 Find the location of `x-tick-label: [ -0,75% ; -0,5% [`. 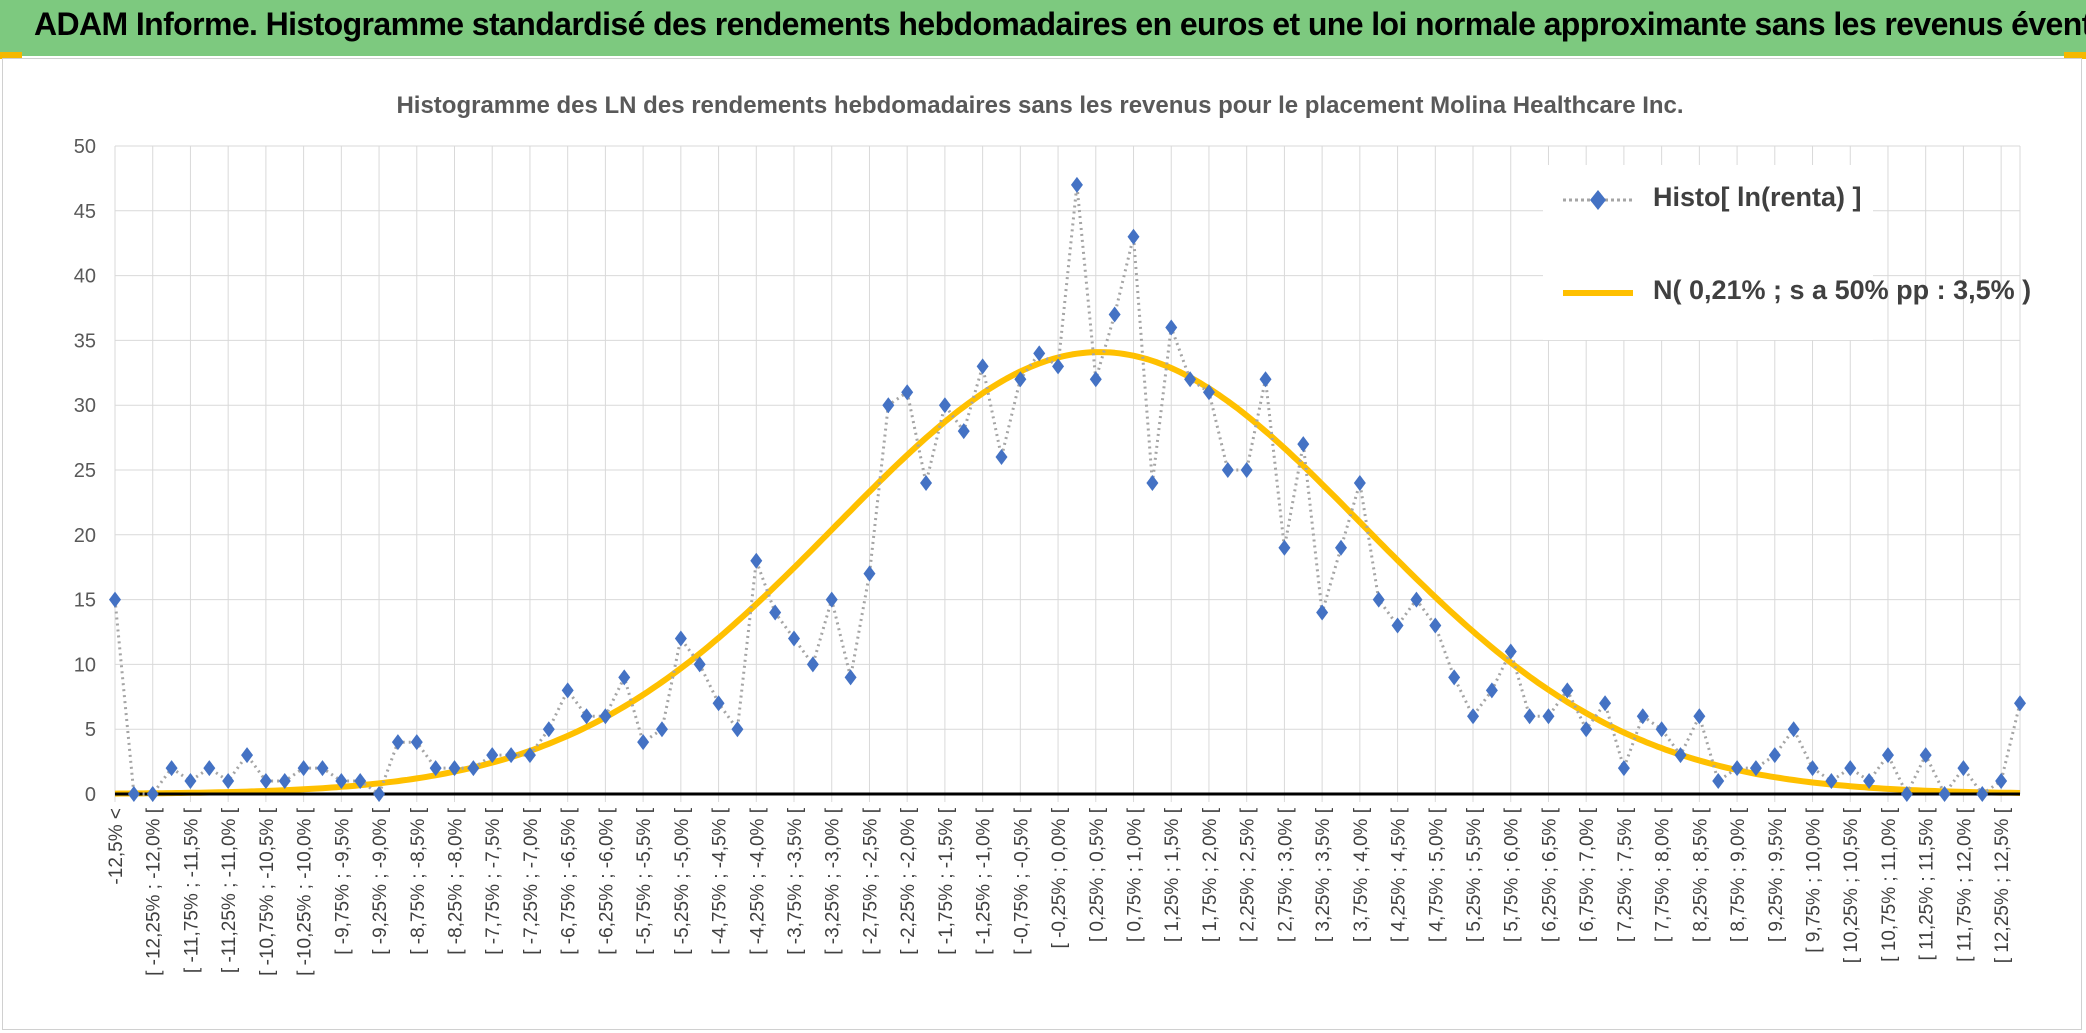

x-tick-label: [ -0,75% ; -0,5% [ is located at coordinates (1021, 881).